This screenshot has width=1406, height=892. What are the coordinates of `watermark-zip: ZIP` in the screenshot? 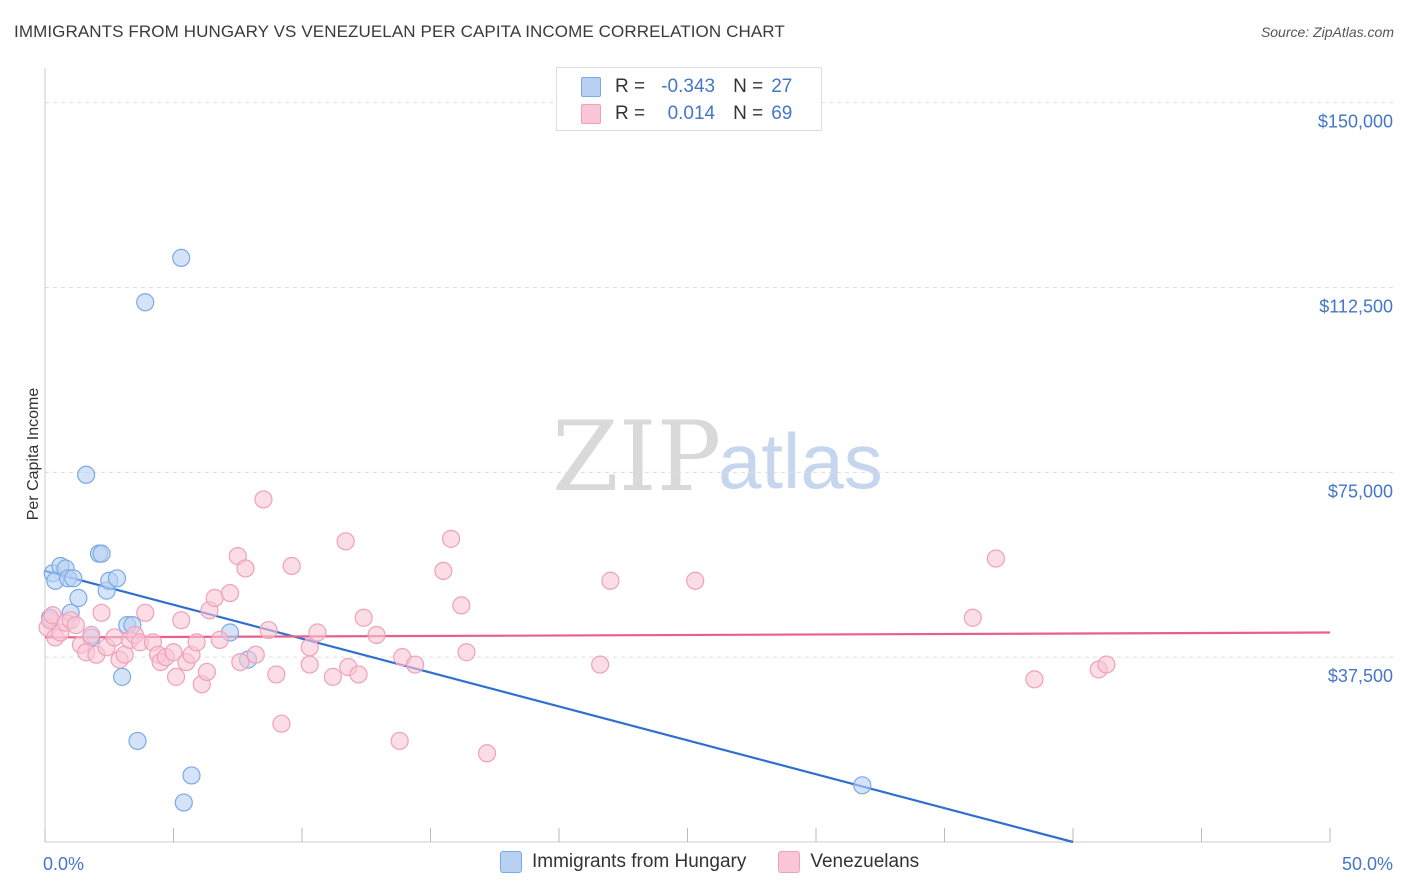 It's located at (636, 457).